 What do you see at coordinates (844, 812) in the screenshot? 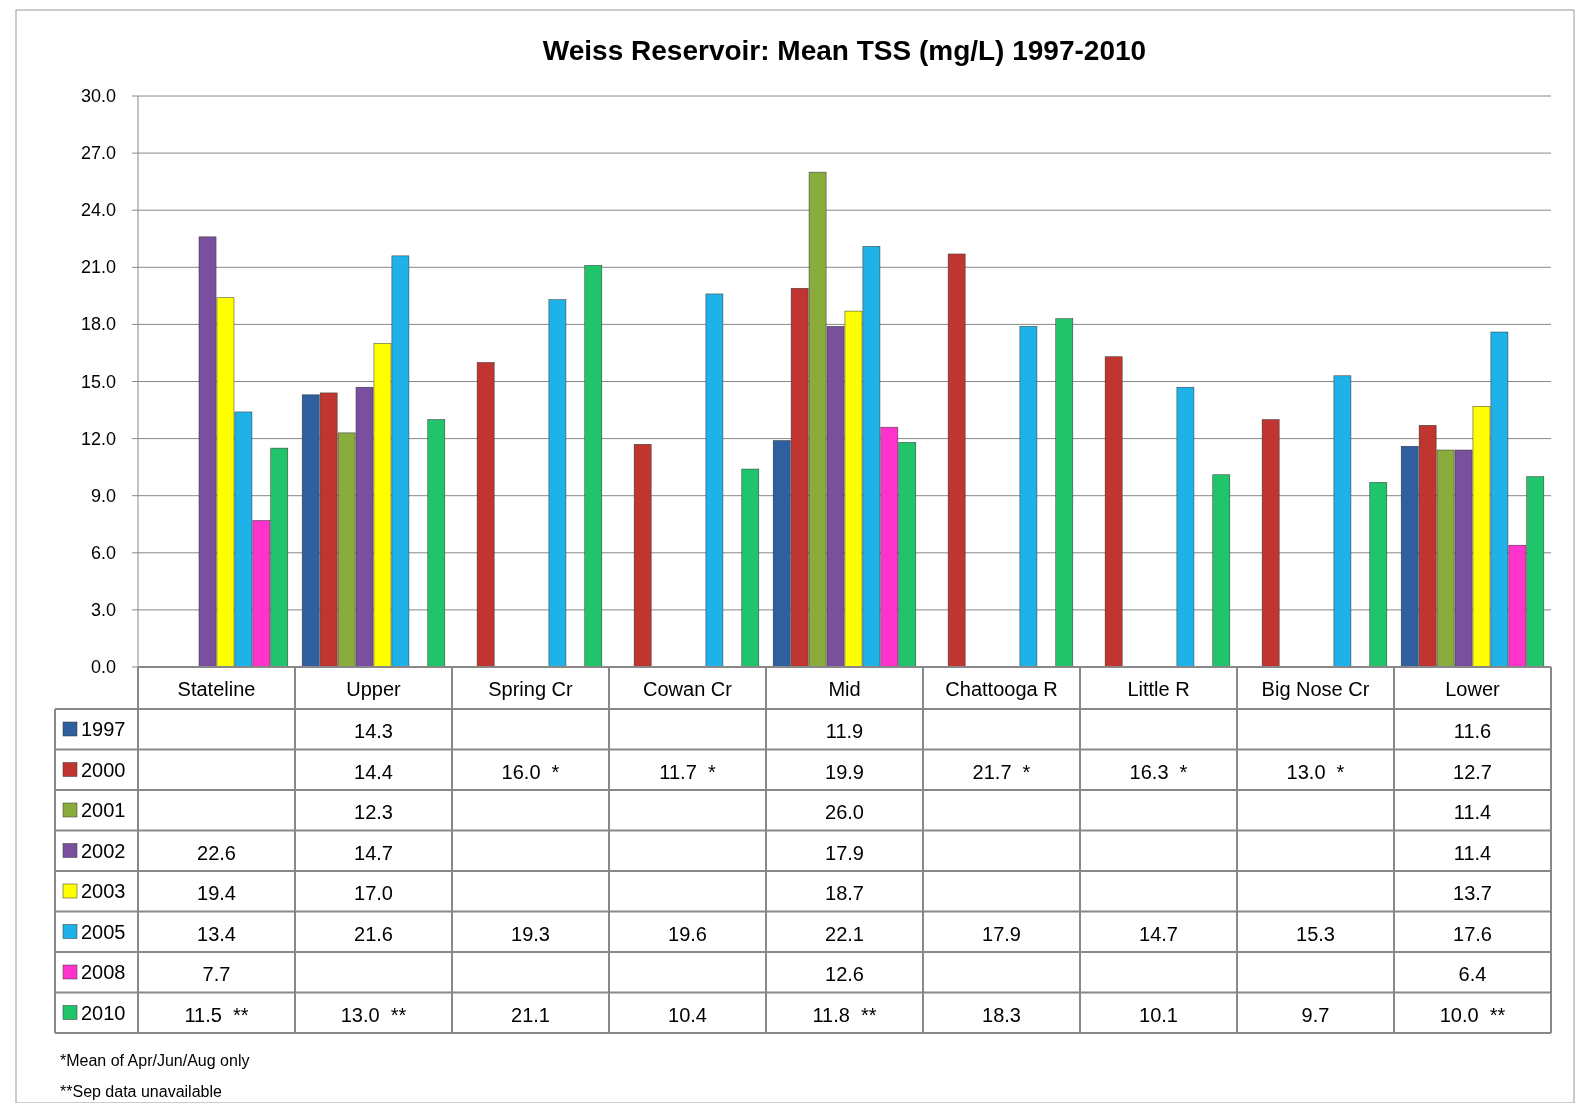
I see `data-label: 26.0` at bounding box center [844, 812].